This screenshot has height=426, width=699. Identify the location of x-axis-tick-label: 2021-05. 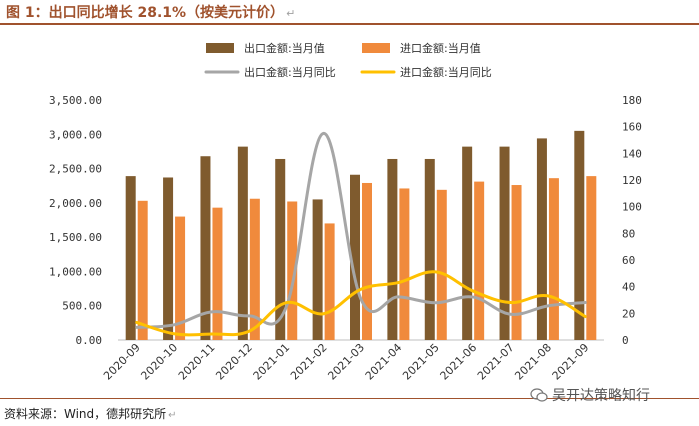
(421, 362).